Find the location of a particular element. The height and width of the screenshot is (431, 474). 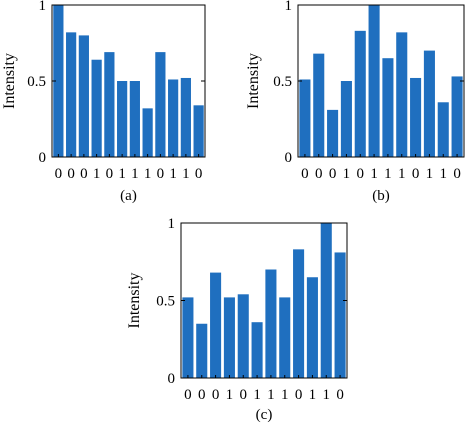

xtick-label-b-6: 1 is located at coordinates (374, 174).